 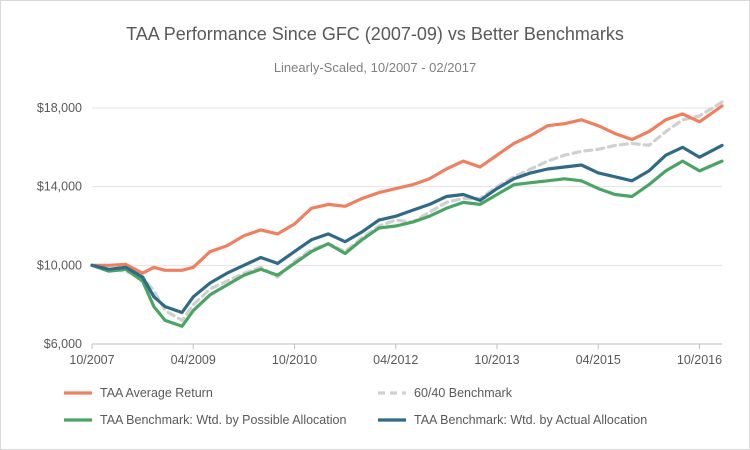 I want to click on chart-subtitle: Linearly-Scaled, 10/2007 - 02/2017, so click(x=375, y=67).